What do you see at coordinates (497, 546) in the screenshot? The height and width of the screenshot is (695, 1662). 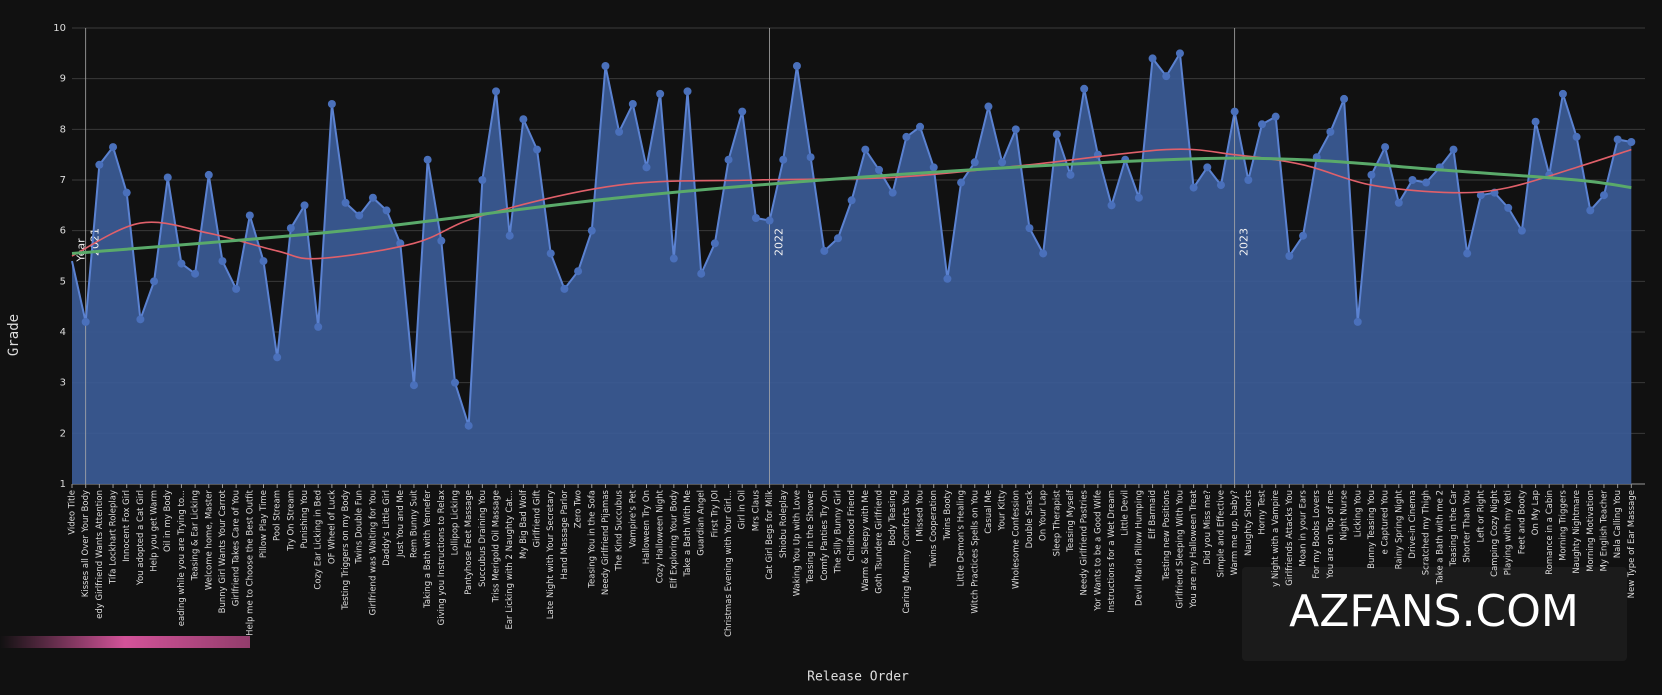 I see `x-tick-label: Triss Merigold Oil Massage` at bounding box center [497, 546].